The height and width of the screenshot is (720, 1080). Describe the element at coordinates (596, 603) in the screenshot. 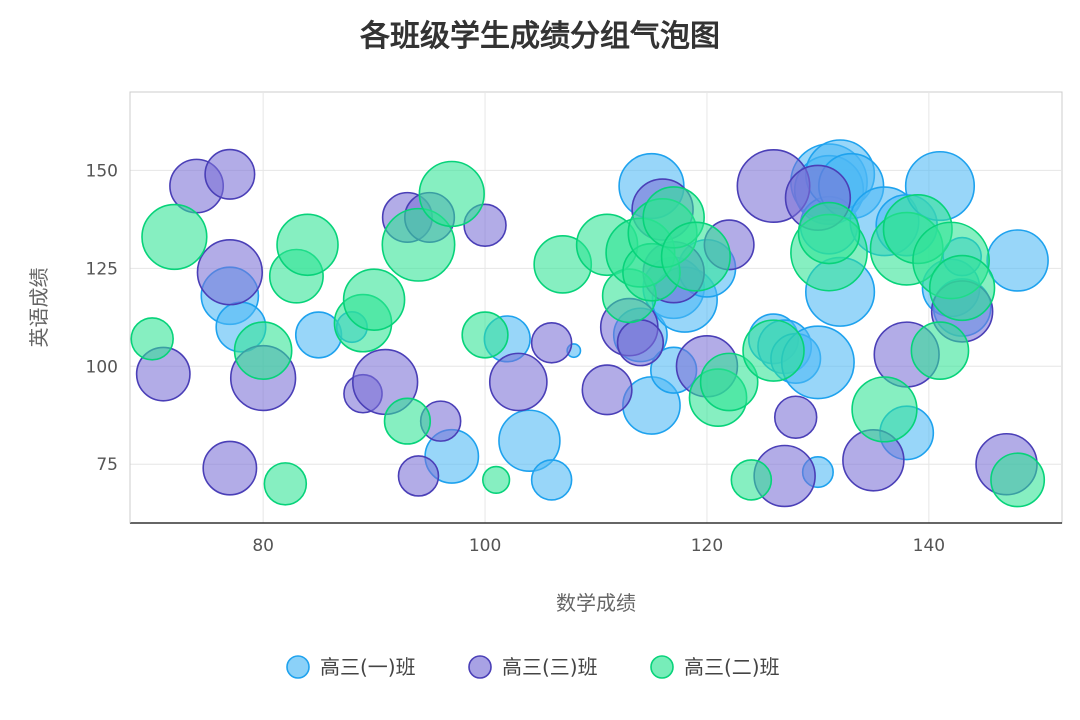

I see `x-axis-label: 数学成绩` at that location.